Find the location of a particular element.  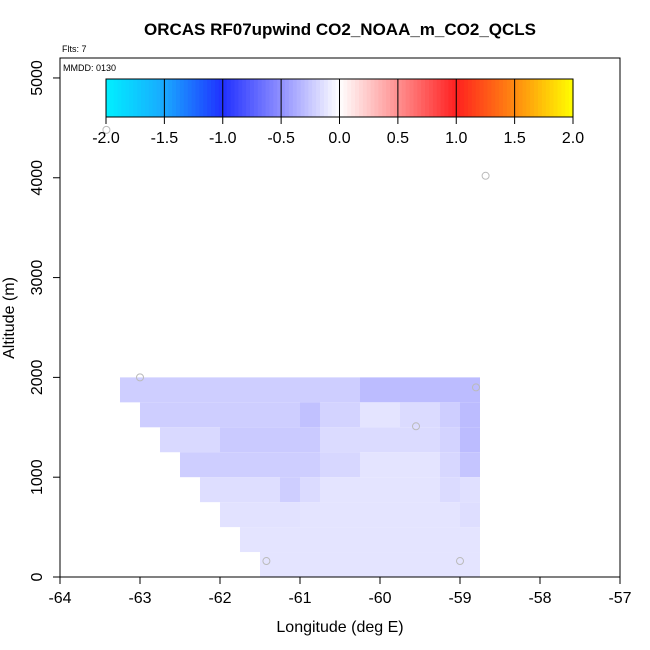

y-tick-label: 0 is located at coordinates (37, 576).